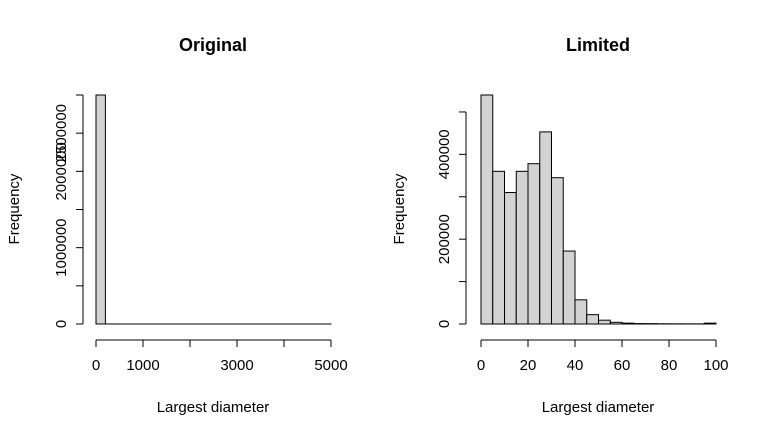  Describe the element at coordinates (330, 365) in the screenshot. I see `x-tick-label: 5000` at that location.